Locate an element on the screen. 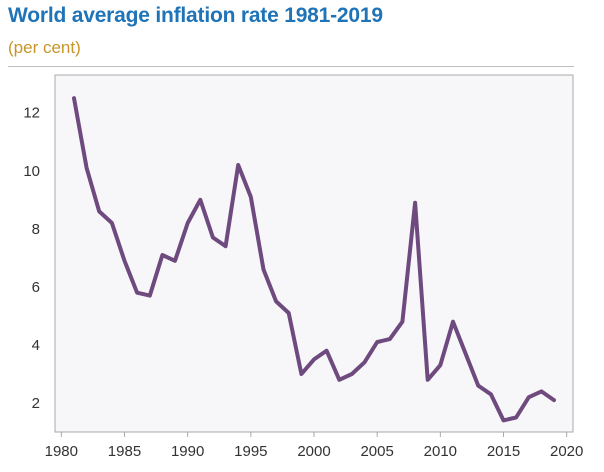 This screenshot has height=472, width=604. y-tick-label: 10 is located at coordinates (31, 171).